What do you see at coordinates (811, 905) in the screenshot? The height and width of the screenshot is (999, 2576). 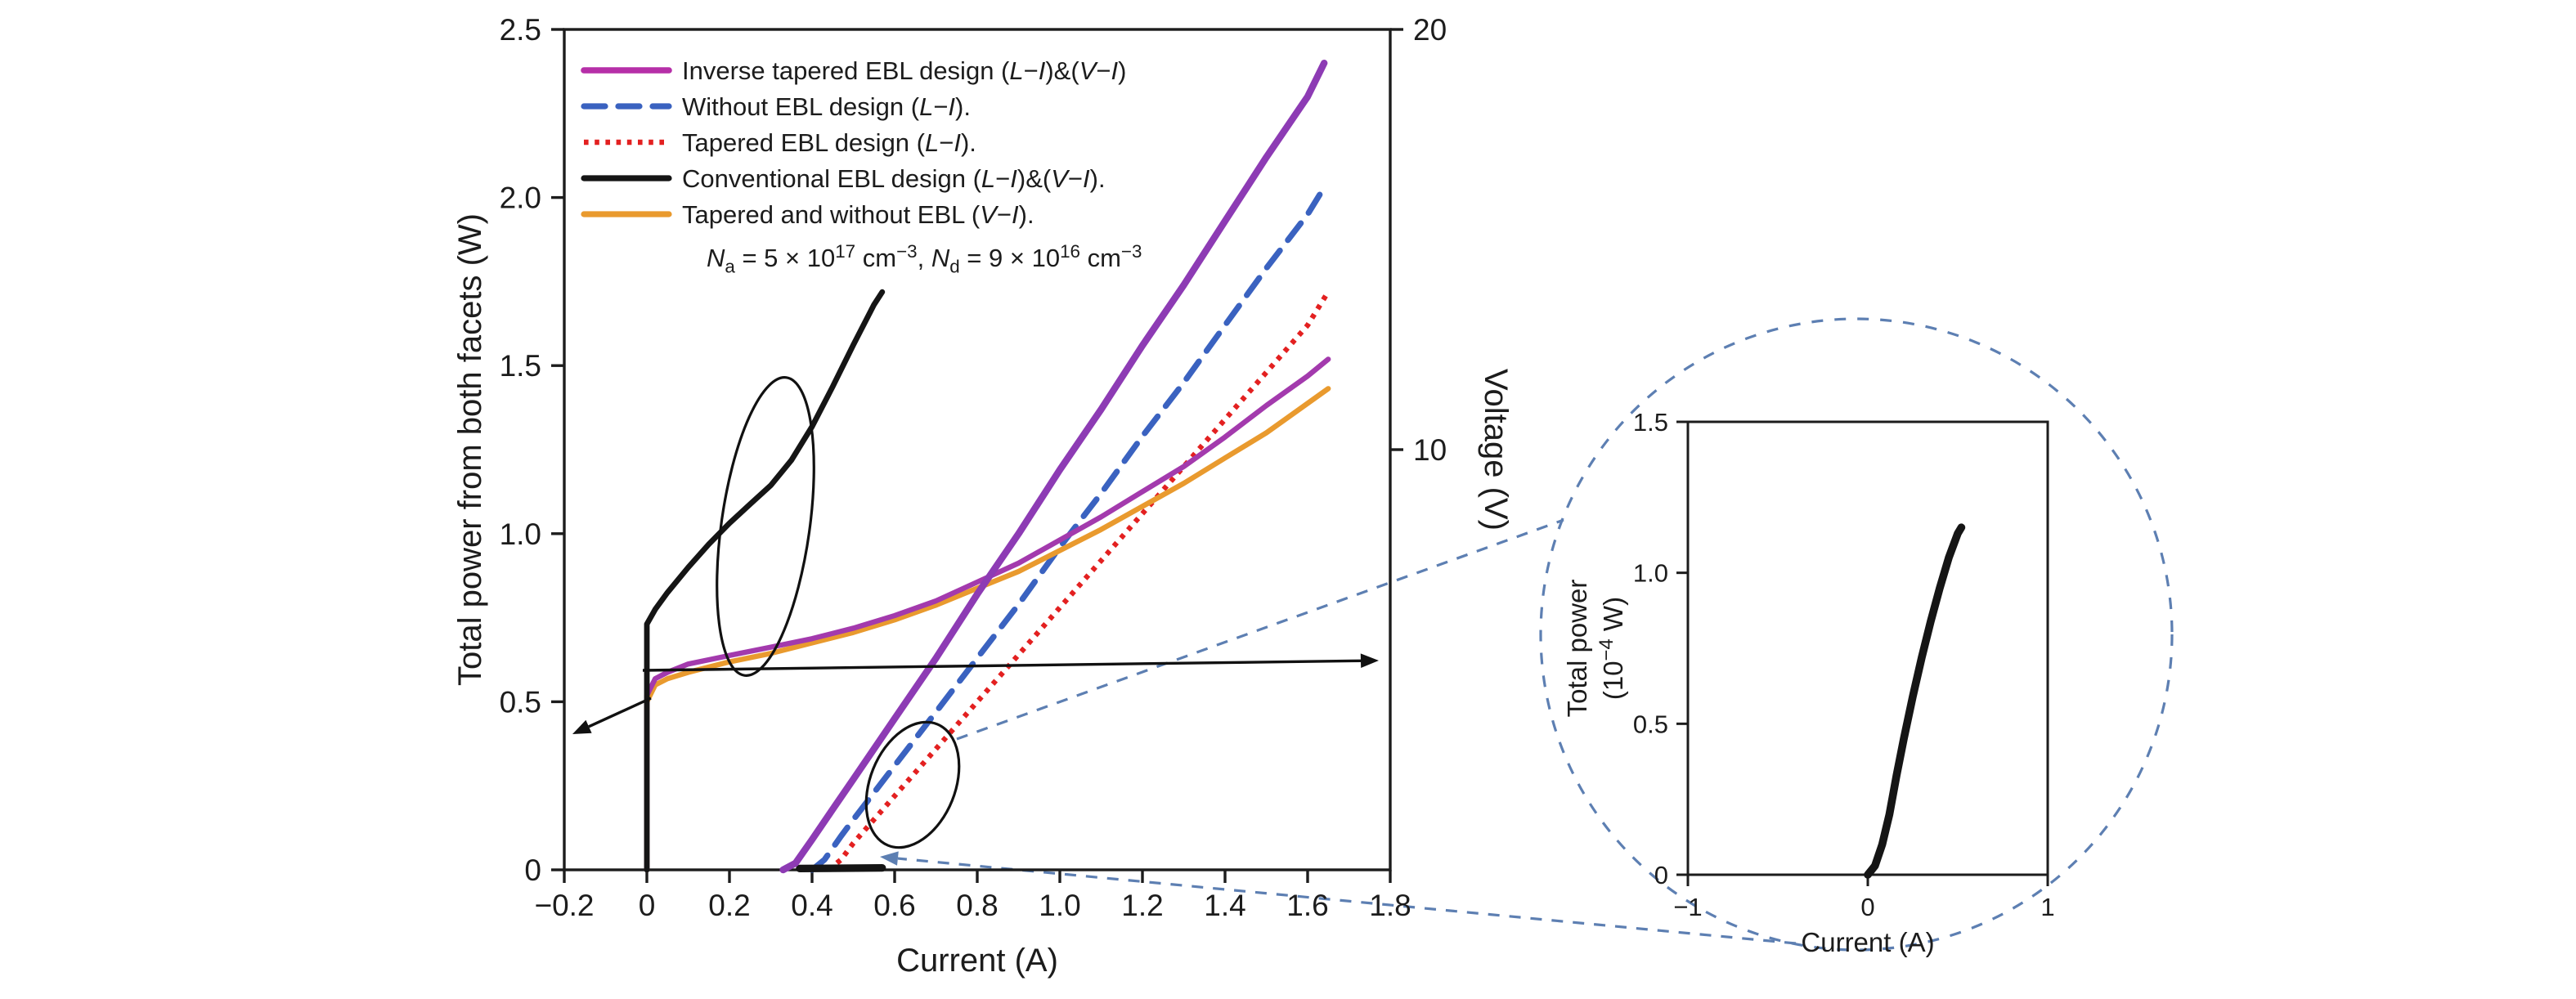 I see `x-tick-label: 0.4` at bounding box center [811, 905].